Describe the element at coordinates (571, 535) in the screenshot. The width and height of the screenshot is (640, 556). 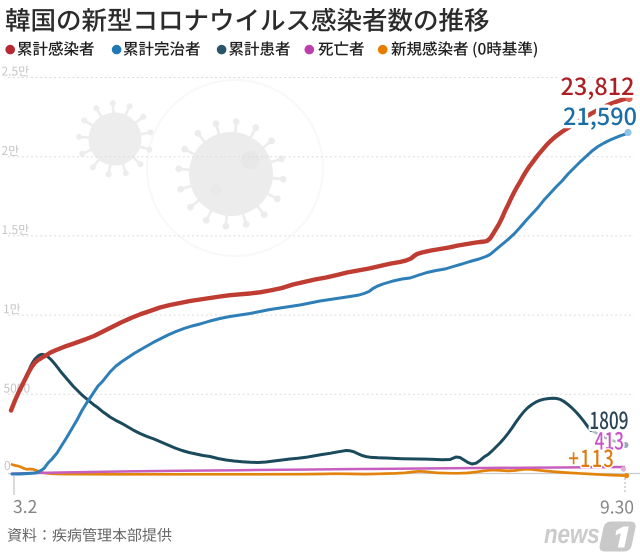
I see `svg-text: news` at that location.